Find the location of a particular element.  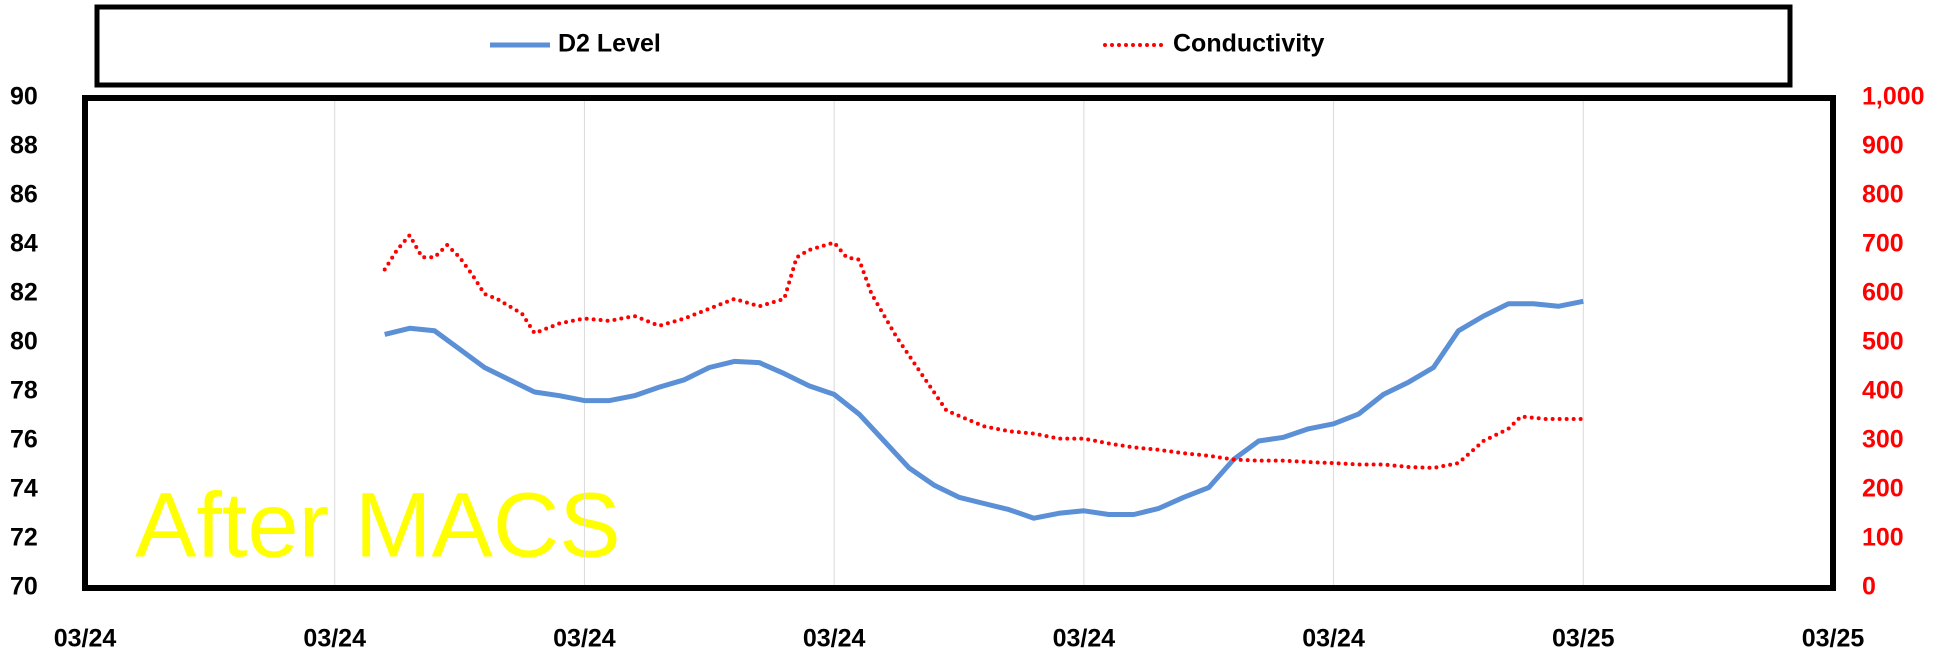

legend-label: Conductivity is located at coordinates (1248, 44).